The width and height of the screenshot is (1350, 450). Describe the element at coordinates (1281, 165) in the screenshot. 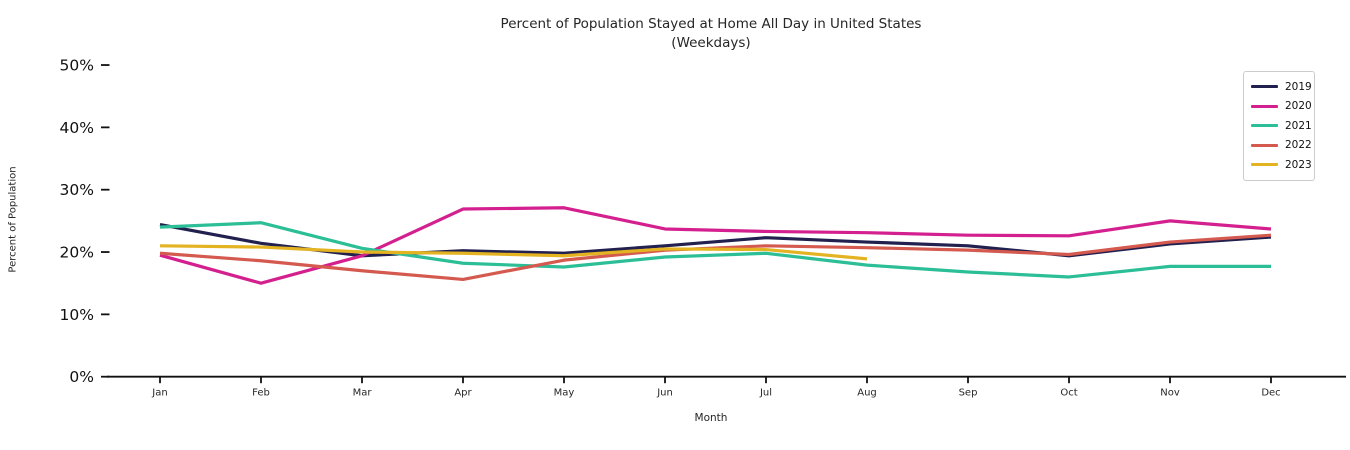

I see `legend-item-2023: 2023` at that location.